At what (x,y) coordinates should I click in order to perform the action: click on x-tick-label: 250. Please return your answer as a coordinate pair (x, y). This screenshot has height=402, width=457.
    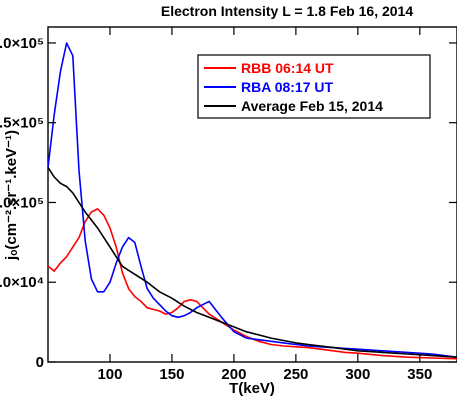
    Looking at the image, I should click on (295, 374).